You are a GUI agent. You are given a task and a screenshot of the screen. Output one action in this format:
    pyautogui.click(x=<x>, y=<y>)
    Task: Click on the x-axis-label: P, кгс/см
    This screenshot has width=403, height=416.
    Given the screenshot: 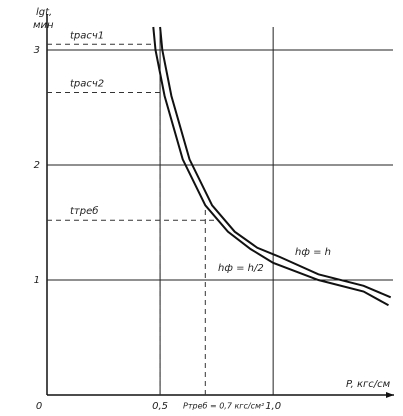 What is the action you would take?
    pyautogui.click(x=368, y=384)
    